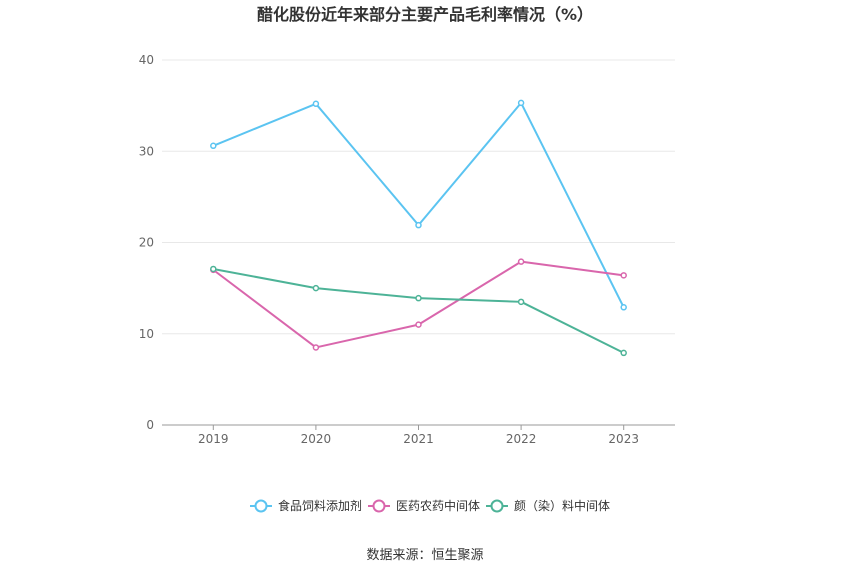 Image resolution: width=850 pixels, height=575 pixels. Describe the element at coordinates (521, 439) in the screenshot. I see `x-tick-label: 2022` at that location.